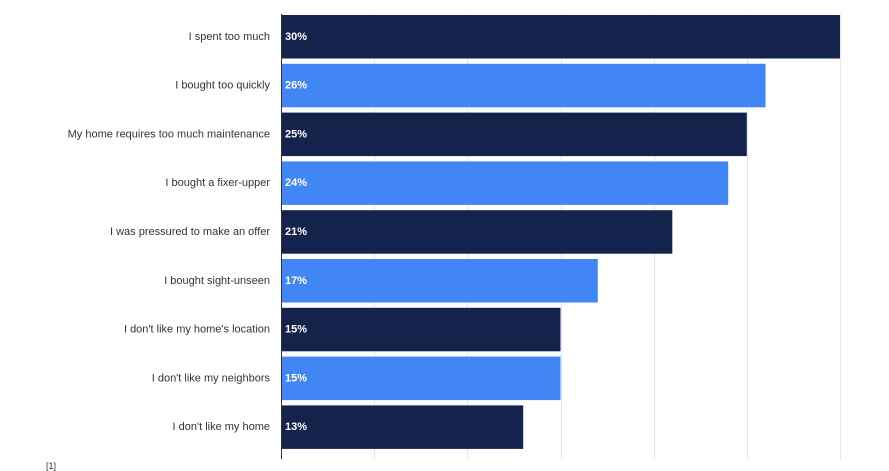 The width and height of the screenshot is (889, 471). Describe the element at coordinates (296, 281) in the screenshot. I see `value-label: 17%` at that location.